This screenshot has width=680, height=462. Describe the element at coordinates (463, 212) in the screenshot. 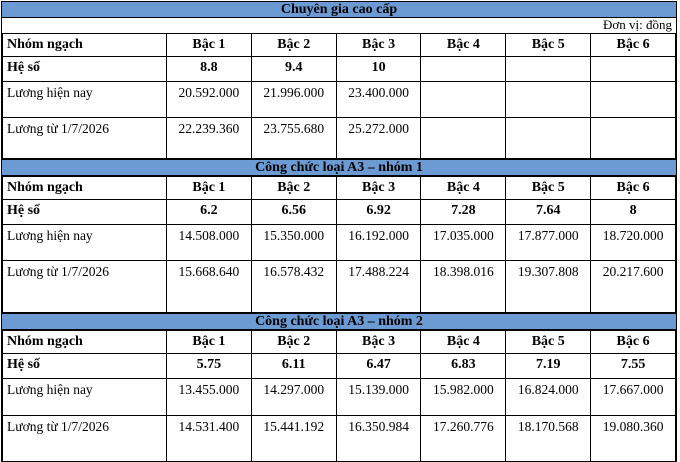

I see `value-cell: 7.28` at that location.